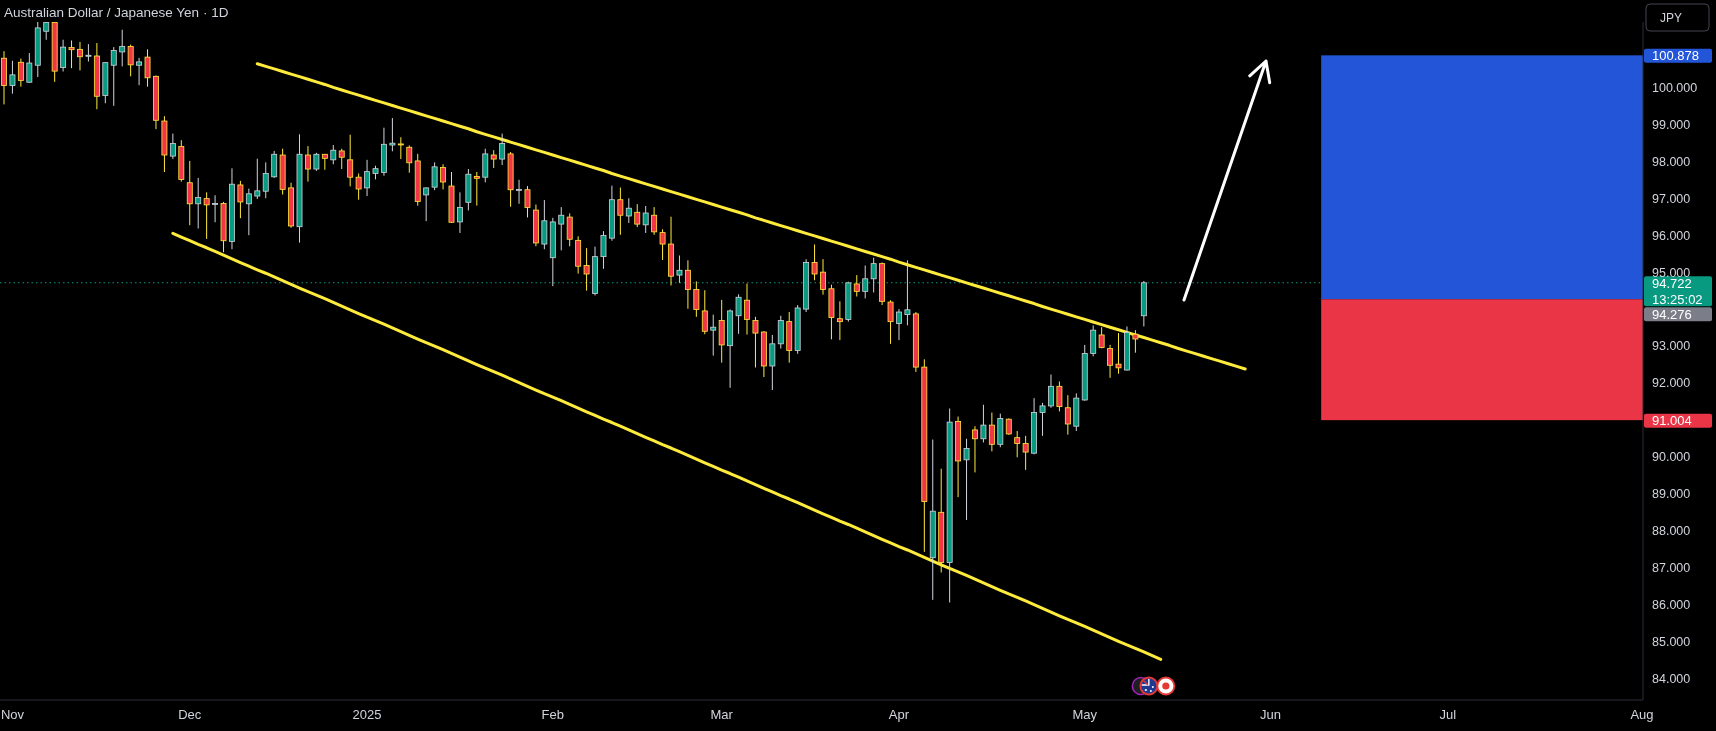 The width and height of the screenshot is (1716, 731). What do you see at coordinates (190, 714) in the screenshot?
I see `x-tick-label: Dec` at bounding box center [190, 714].